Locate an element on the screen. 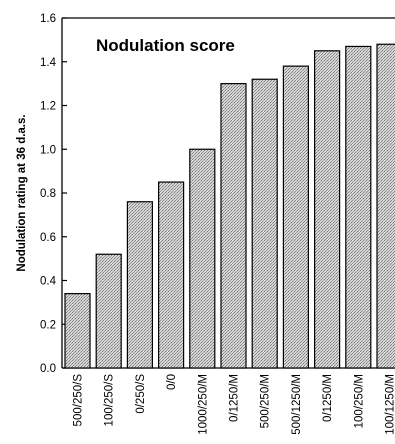 The width and height of the screenshot is (395, 444). x-tick-label: 500/1250/M is located at coordinates (297, 404).